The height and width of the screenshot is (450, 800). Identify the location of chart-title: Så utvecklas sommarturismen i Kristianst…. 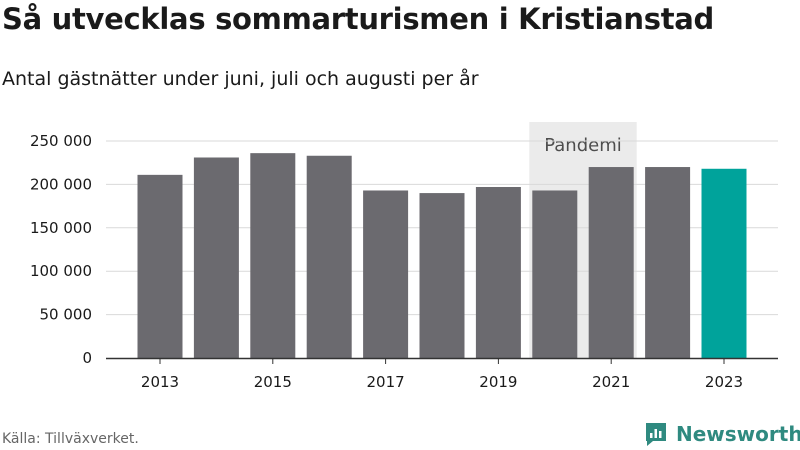
(358, 19).